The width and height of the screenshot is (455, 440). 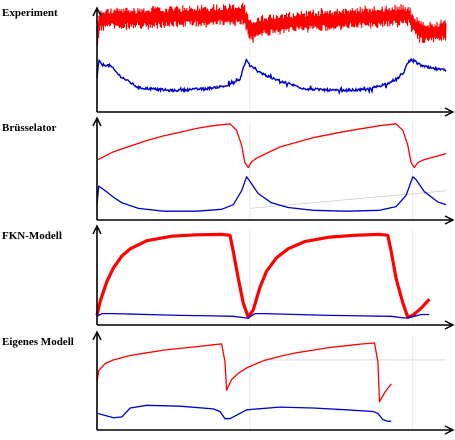 I want to click on panel-4-x-axis-arrow, so click(x=449, y=430).